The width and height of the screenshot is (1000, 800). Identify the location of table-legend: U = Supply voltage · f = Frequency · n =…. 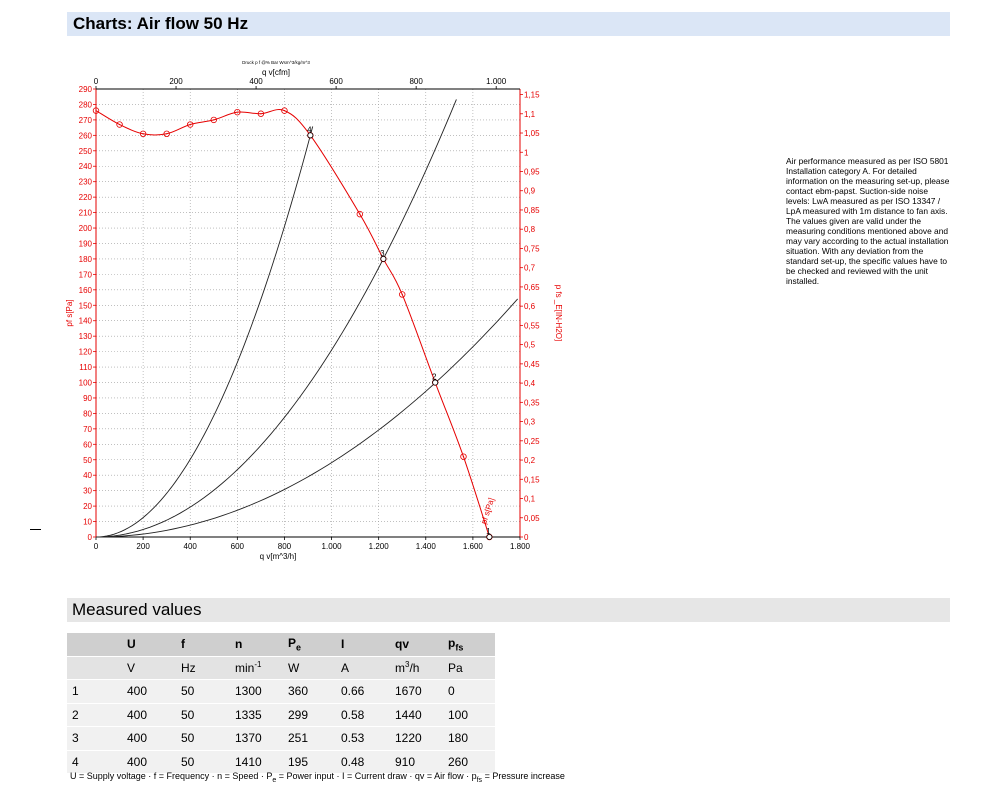
(317, 777).